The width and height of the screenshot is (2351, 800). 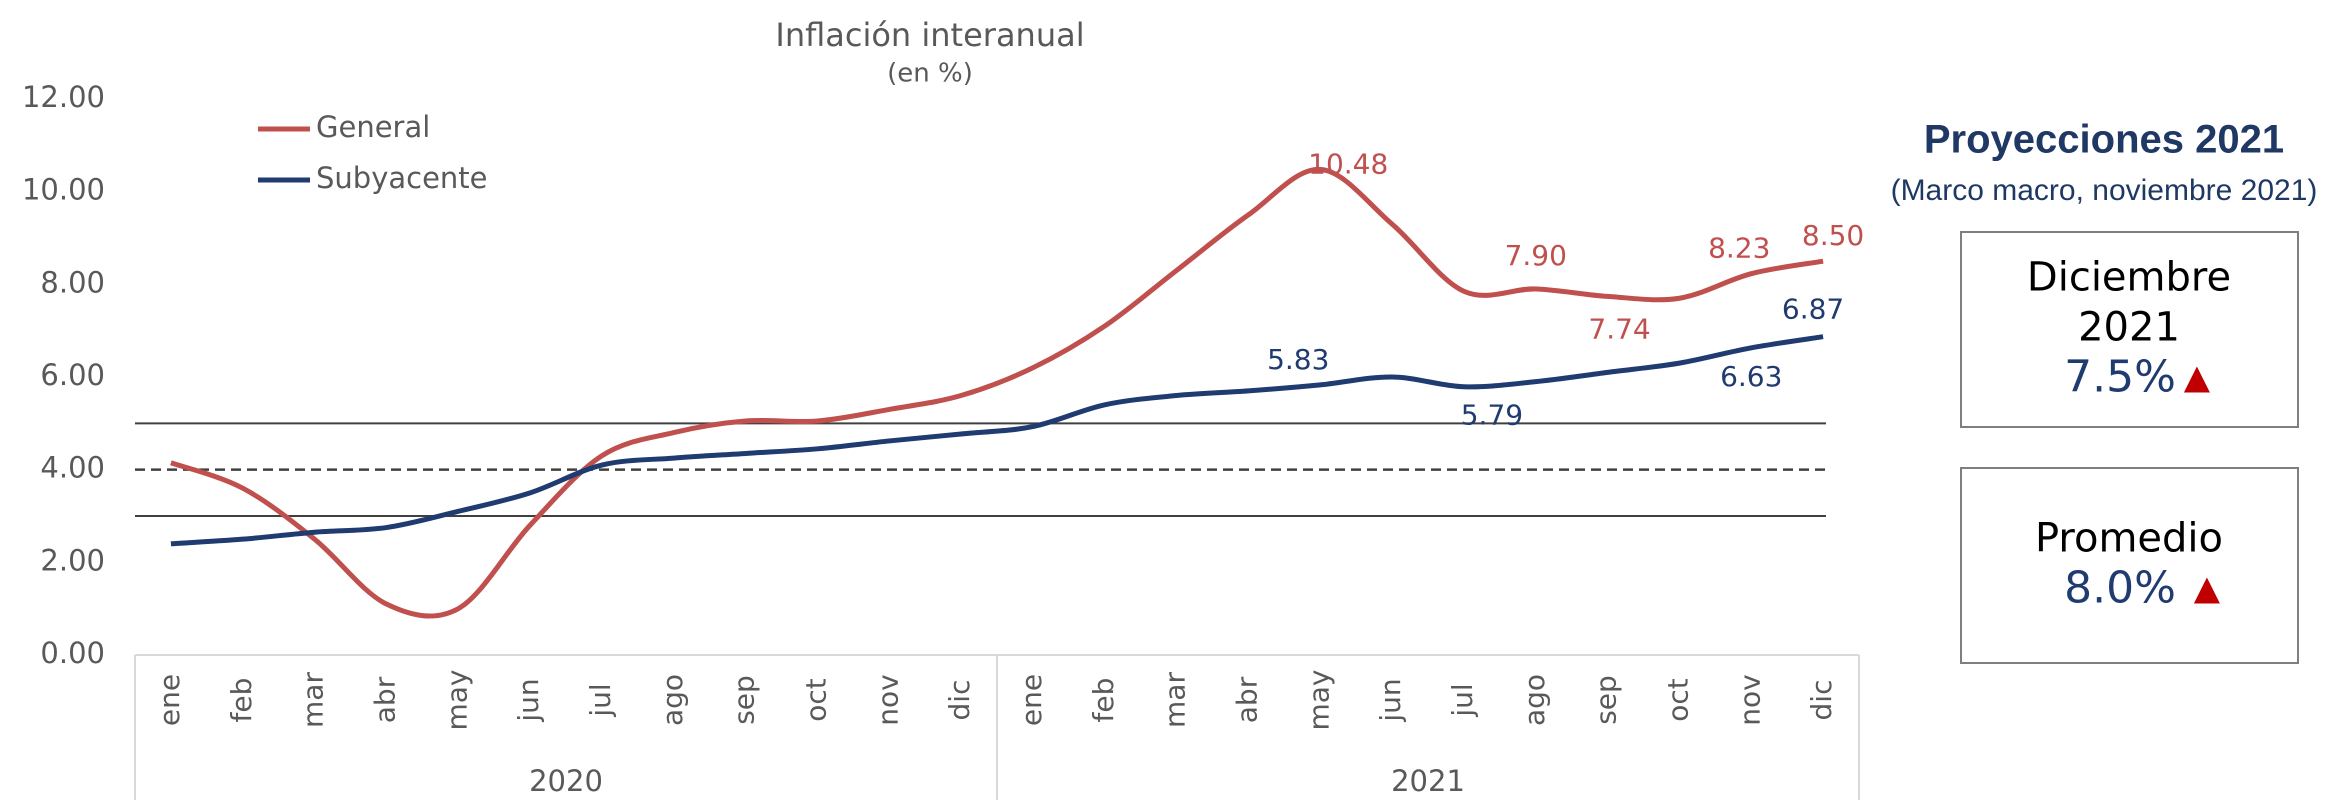 I want to click on data-label: 5.79, so click(x=1492, y=415).